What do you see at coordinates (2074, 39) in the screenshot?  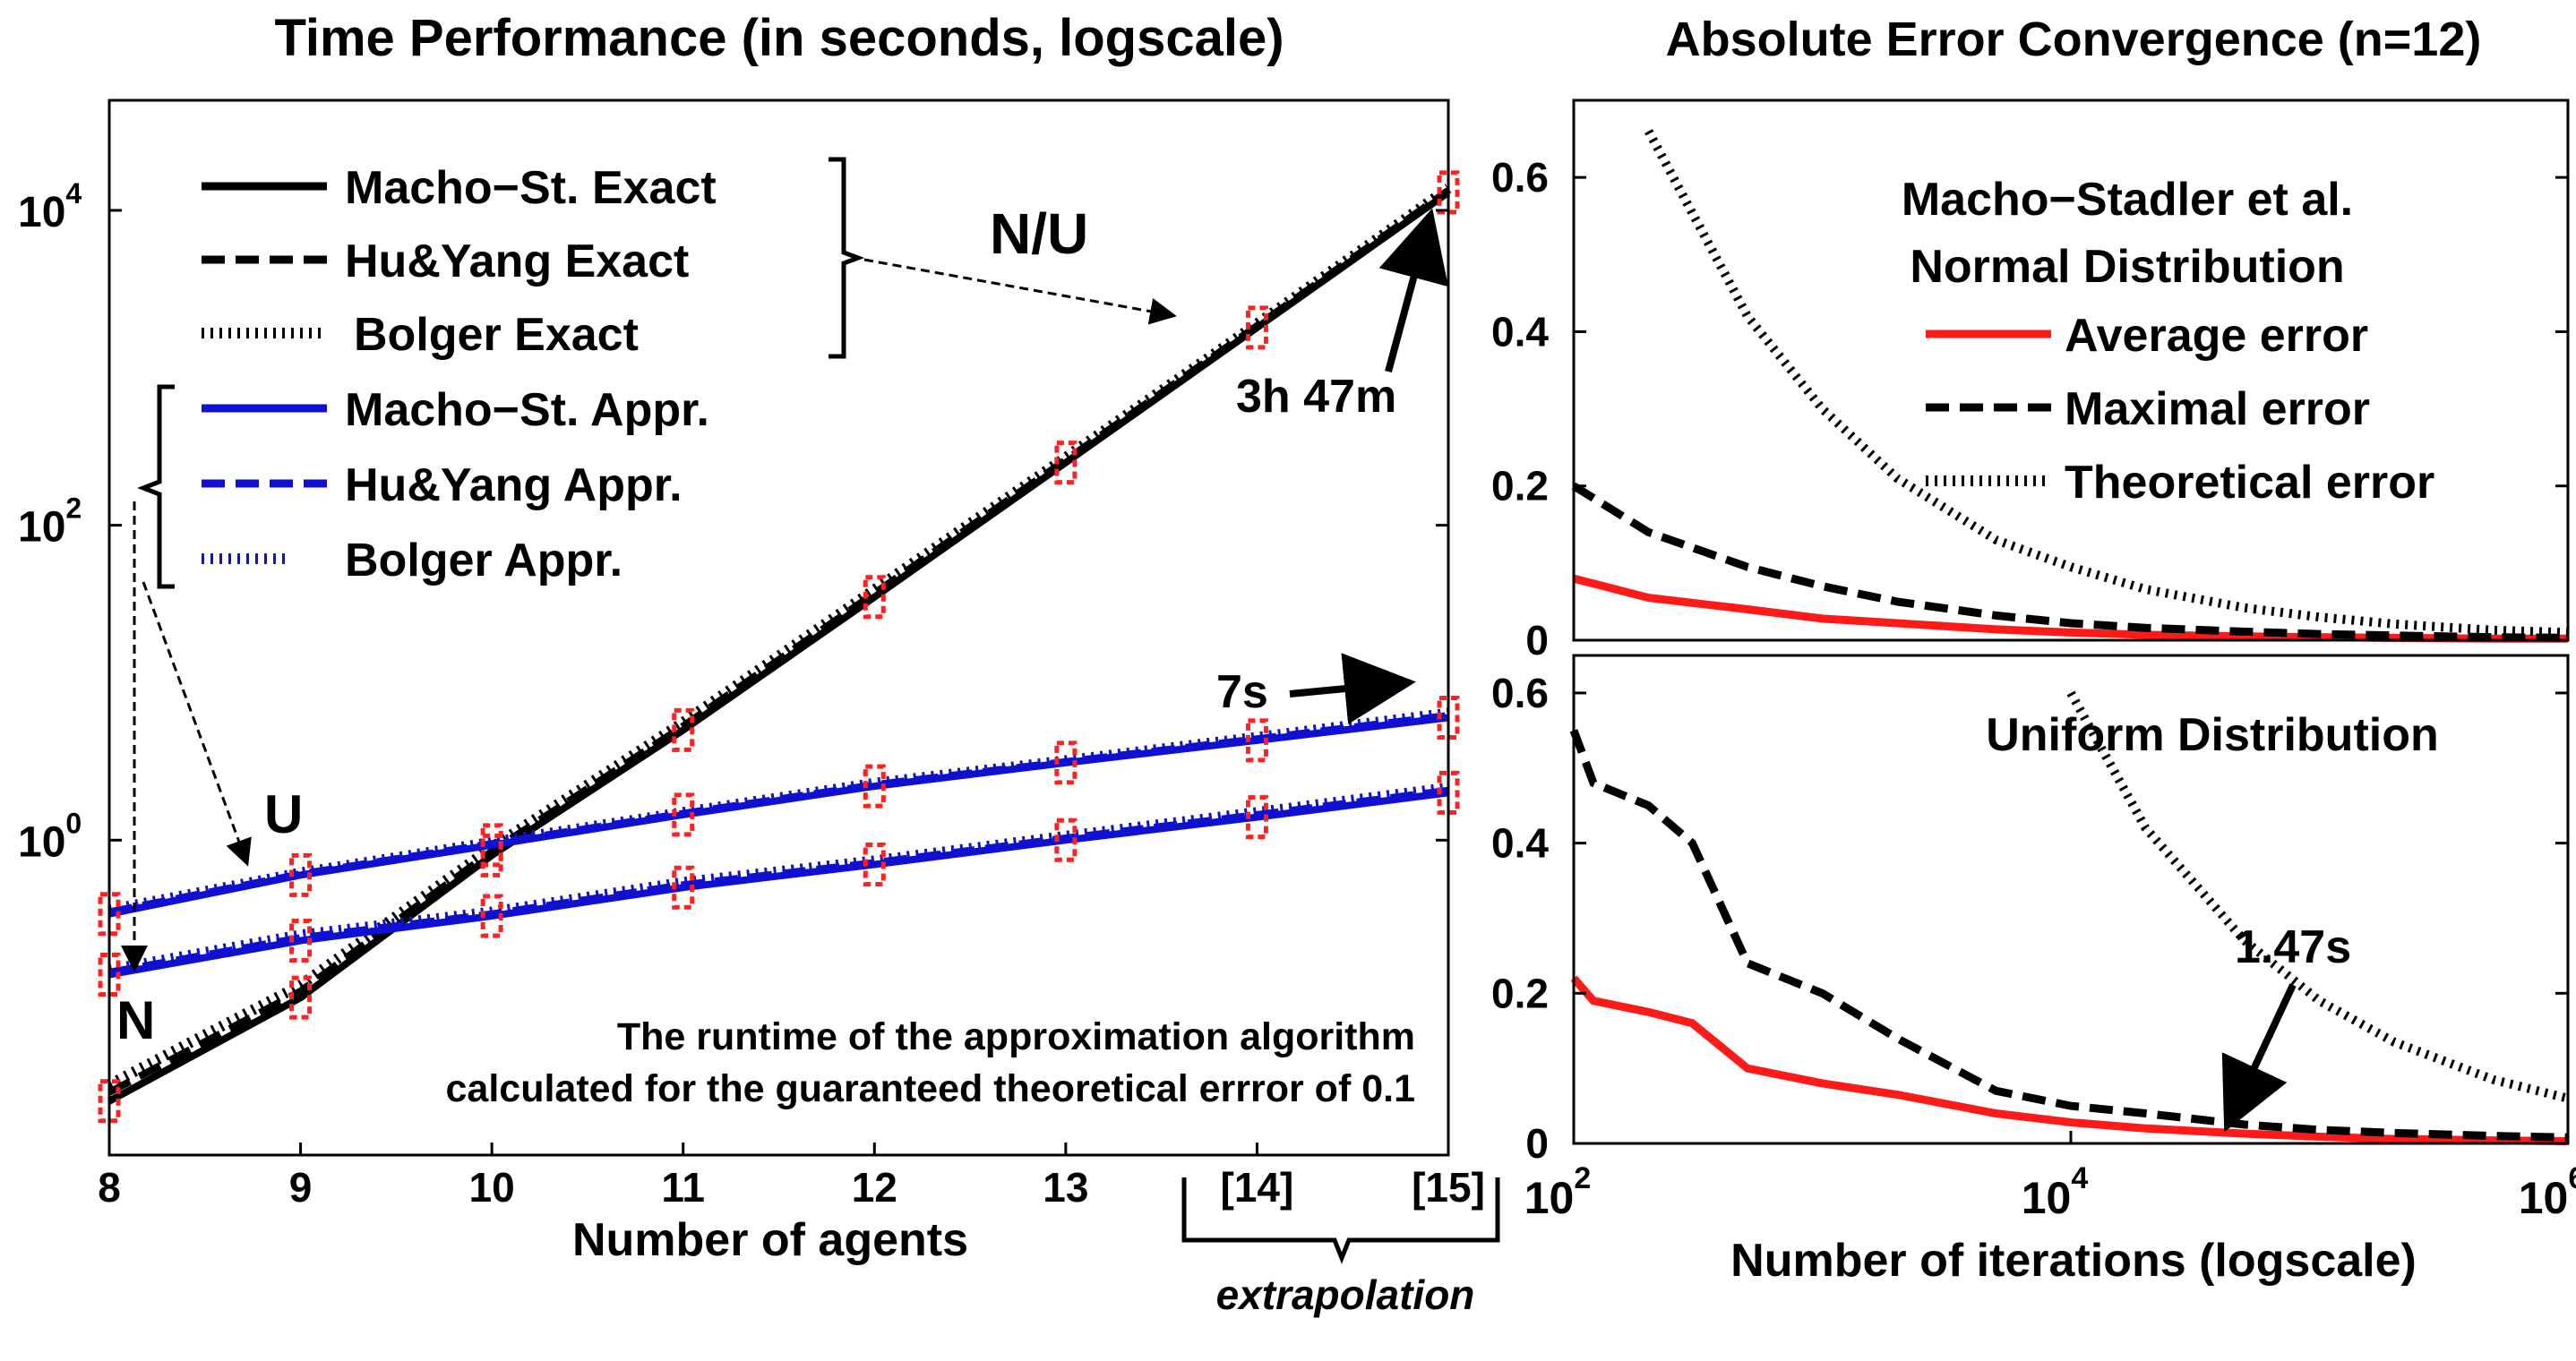 I see `right-chart-title: Absolute Error Convergence (n=12)` at bounding box center [2074, 39].